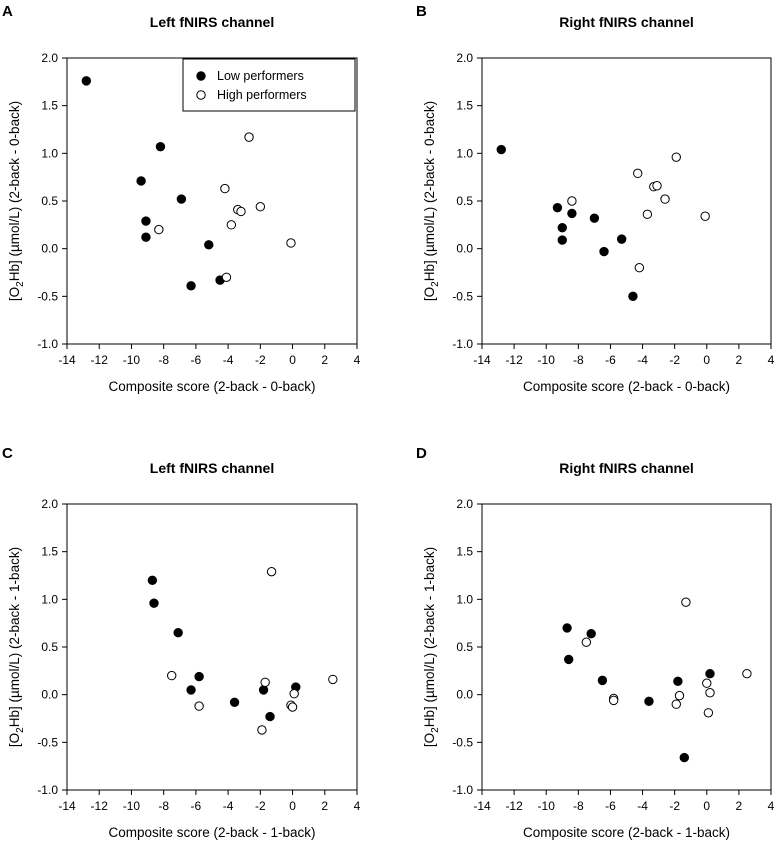 The width and height of the screenshot is (777, 850). I want to click on plot-frame, so click(212, 647).